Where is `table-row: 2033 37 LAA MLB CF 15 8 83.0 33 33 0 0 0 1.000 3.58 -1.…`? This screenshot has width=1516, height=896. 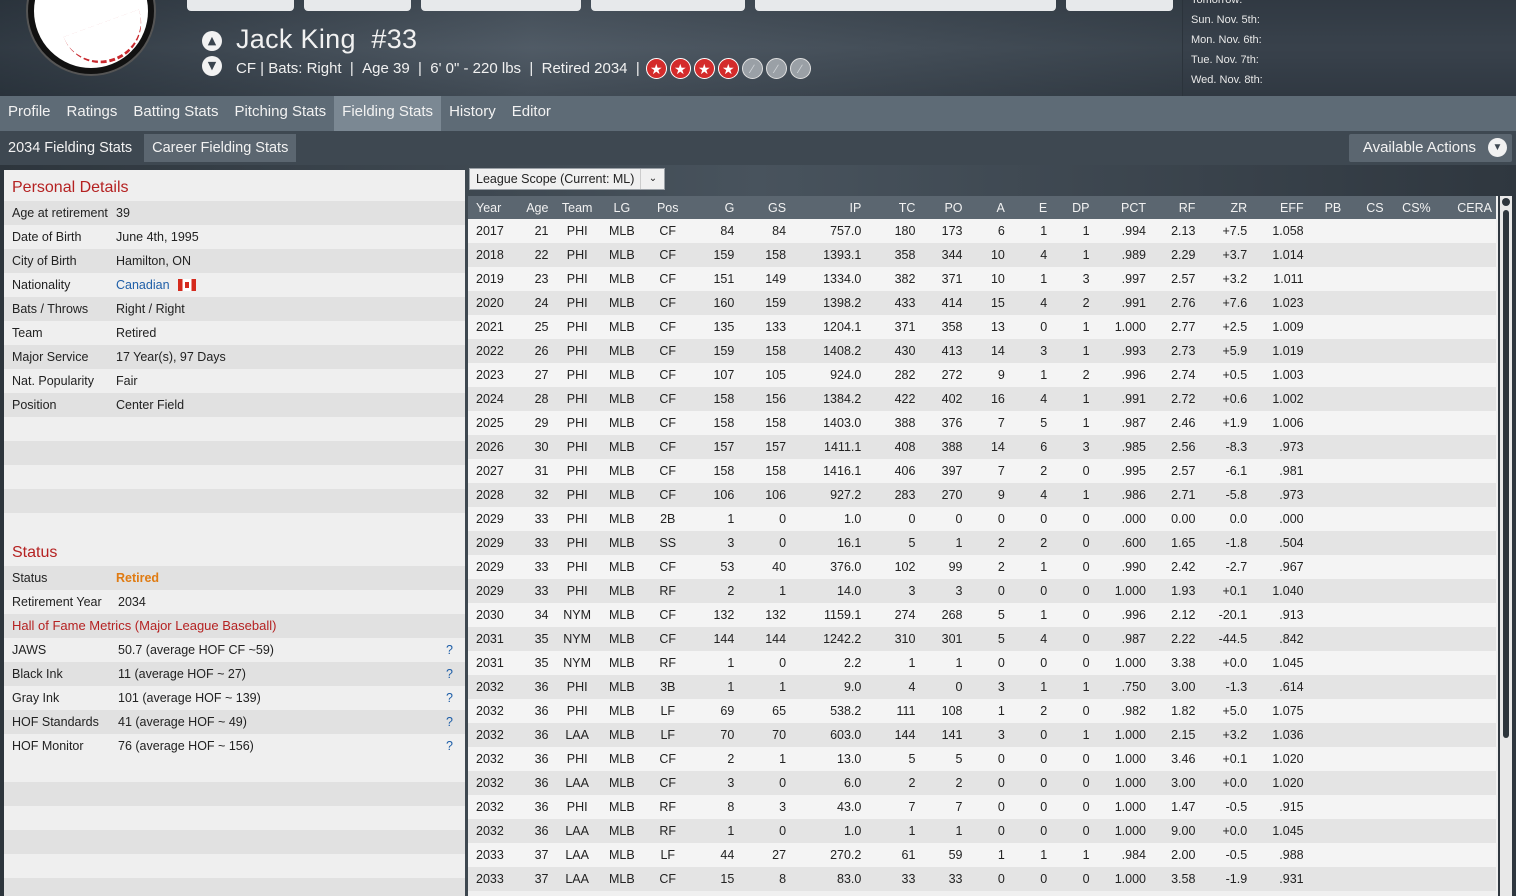
table-row: 2033 37 LAA MLB CF 15 8 83.0 33 33 0 0 0 1.000 3.58 -1.… is located at coordinates (982, 879).